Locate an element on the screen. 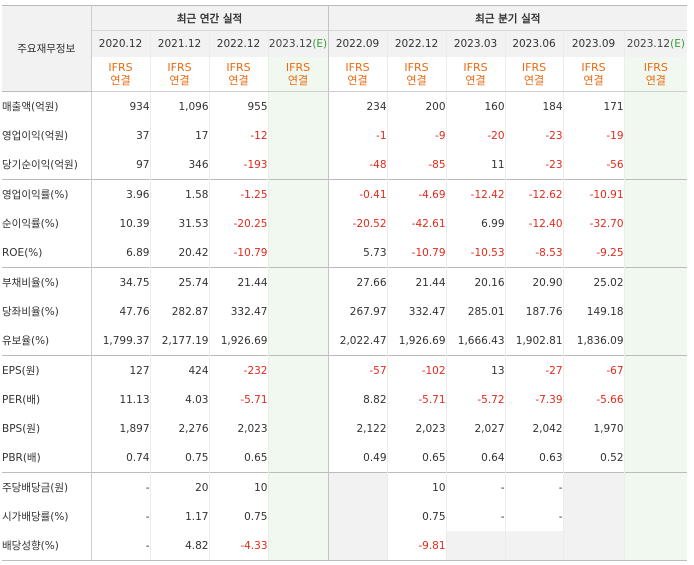  value-cell: -67 is located at coordinates (593, 370).